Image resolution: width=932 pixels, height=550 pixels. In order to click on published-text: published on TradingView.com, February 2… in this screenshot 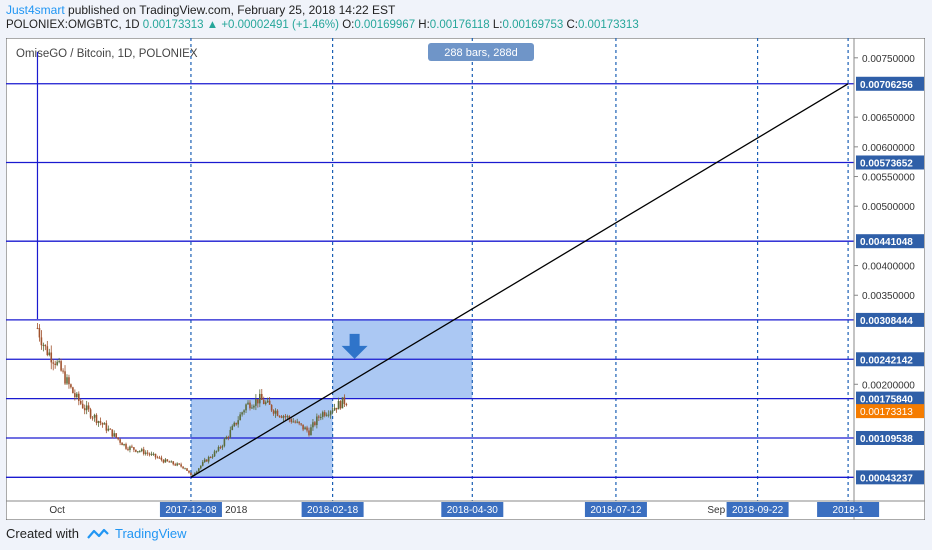, I will do `click(230, 10)`.